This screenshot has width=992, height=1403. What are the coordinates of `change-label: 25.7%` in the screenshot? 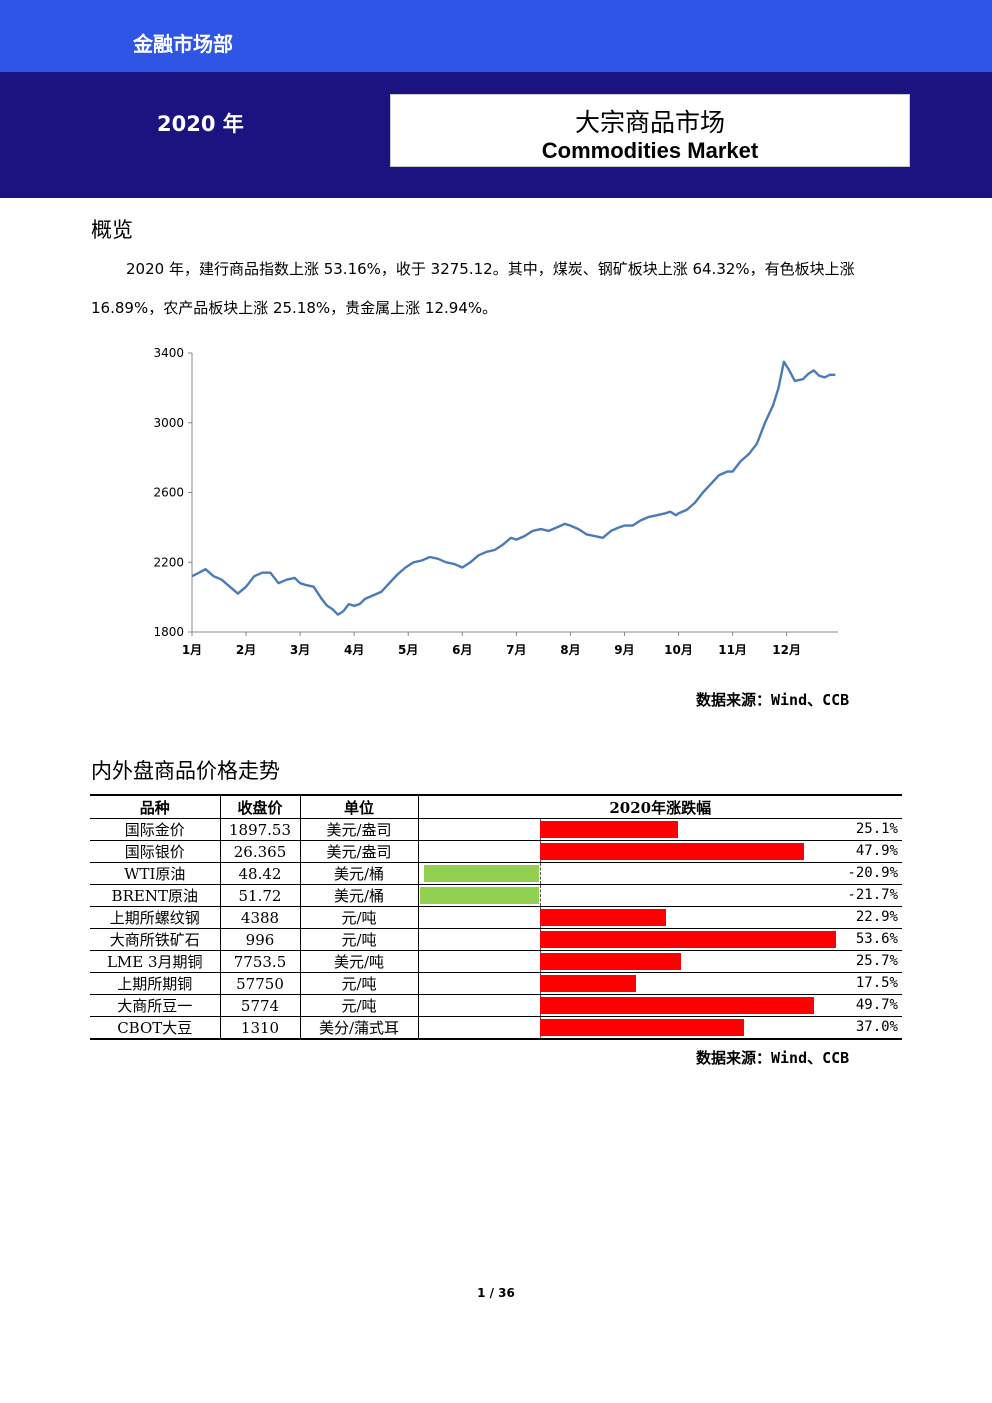 It's located at (876, 961).